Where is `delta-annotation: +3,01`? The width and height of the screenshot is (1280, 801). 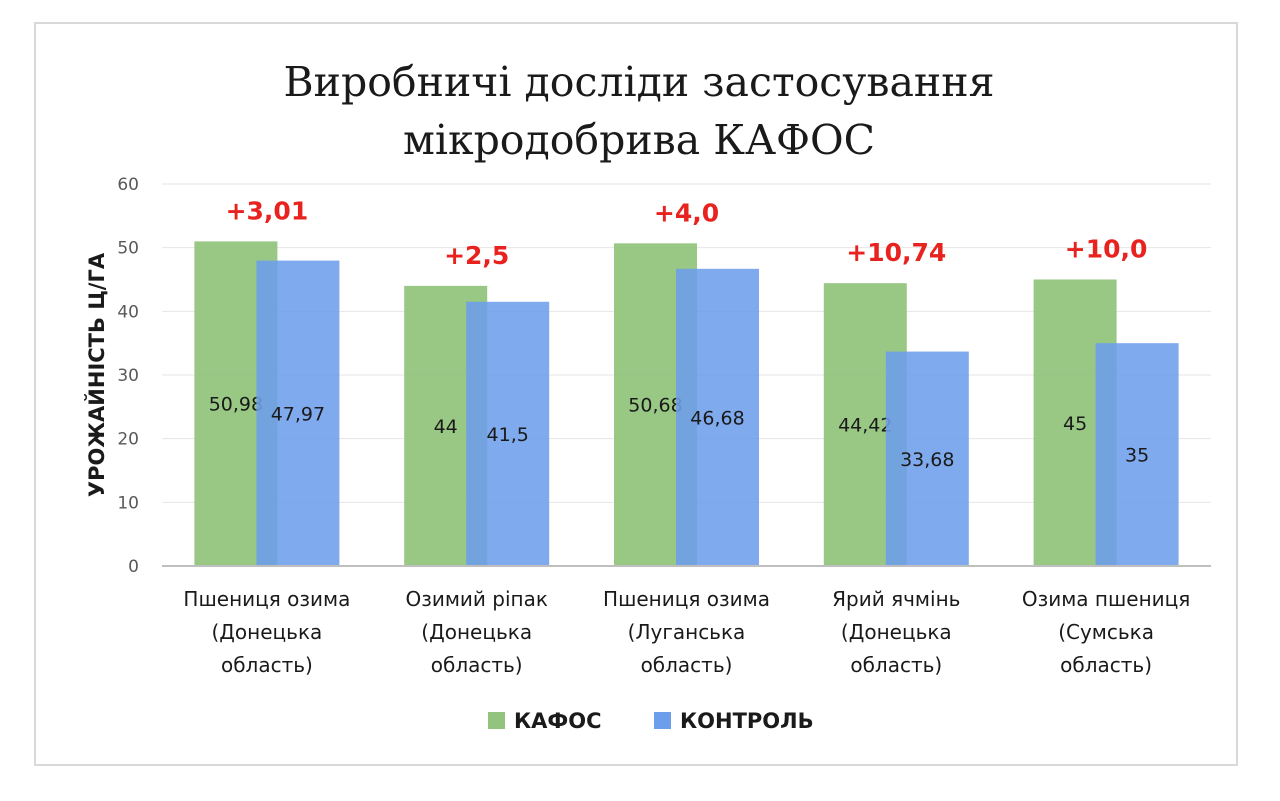 delta-annotation: +3,01 is located at coordinates (267, 210).